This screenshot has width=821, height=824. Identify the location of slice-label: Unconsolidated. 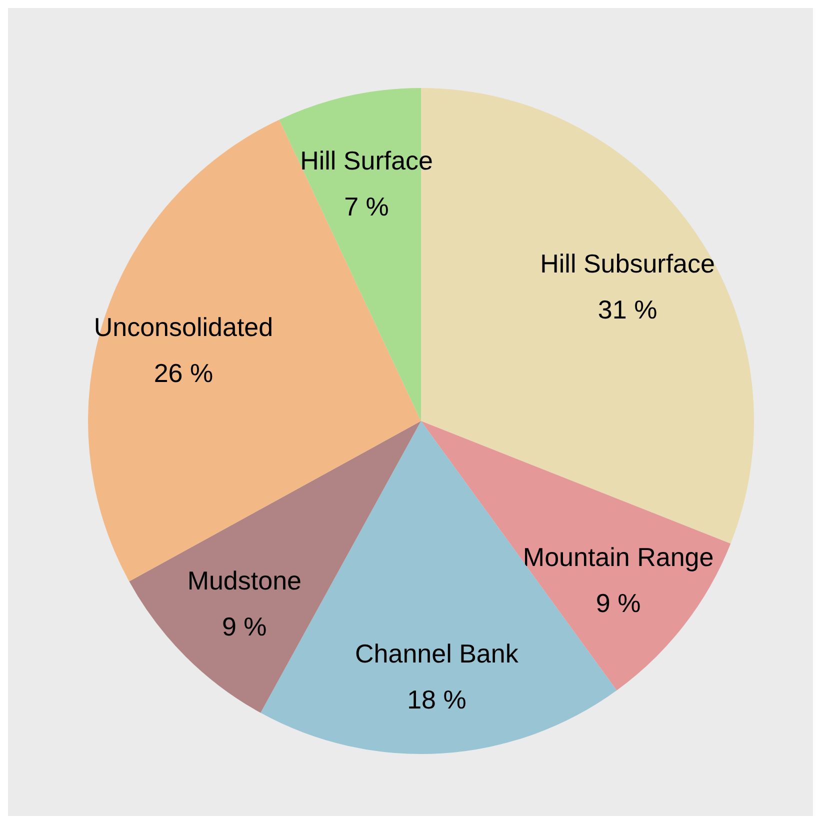
(184, 327).